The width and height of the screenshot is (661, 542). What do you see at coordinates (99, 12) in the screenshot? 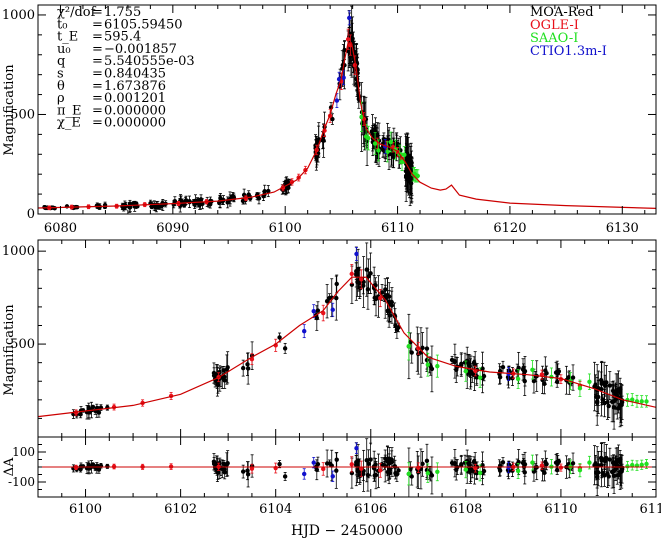
I see `fit-parameter-row: χ²/dof= 1.755` at bounding box center [99, 12].